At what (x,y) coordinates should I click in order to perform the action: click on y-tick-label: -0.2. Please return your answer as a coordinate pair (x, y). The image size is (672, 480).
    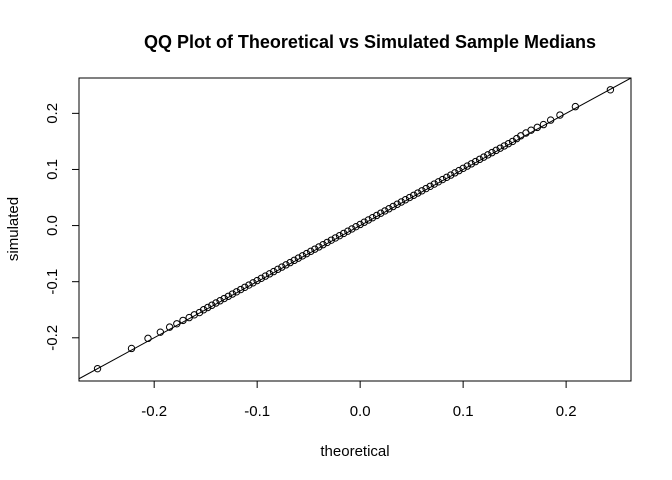
    Looking at the image, I should click on (52, 338).